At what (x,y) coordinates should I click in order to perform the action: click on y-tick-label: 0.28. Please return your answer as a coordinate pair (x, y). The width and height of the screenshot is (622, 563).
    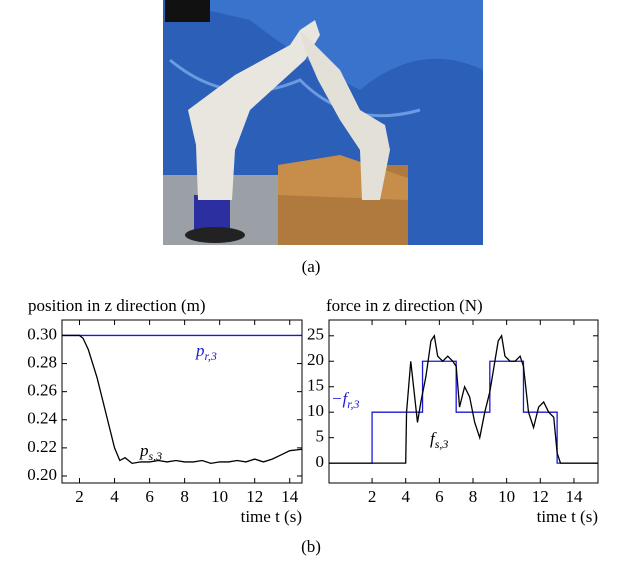
    Looking at the image, I should click on (42, 361).